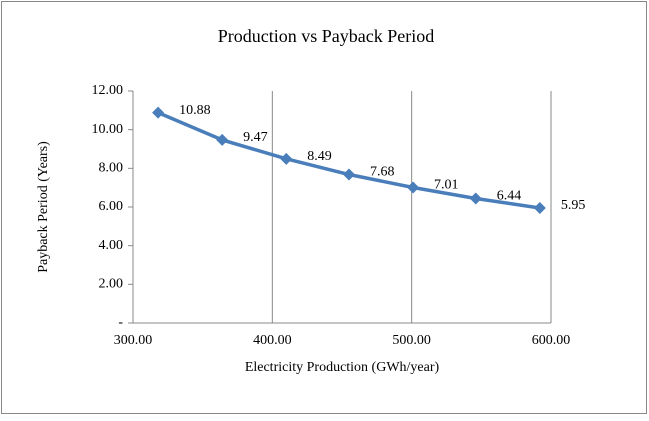  Describe the element at coordinates (195, 110) in the screenshot. I see `data-label: 10.88` at that location.